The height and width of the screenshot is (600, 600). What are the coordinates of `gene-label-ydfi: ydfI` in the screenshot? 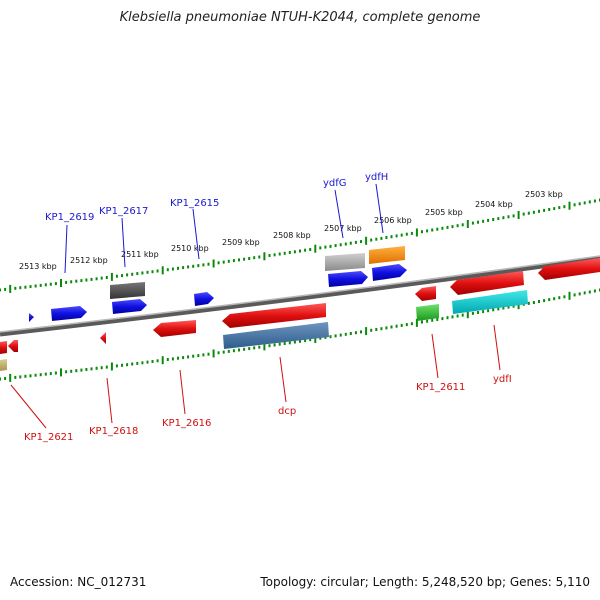 It's located at (502, 379).